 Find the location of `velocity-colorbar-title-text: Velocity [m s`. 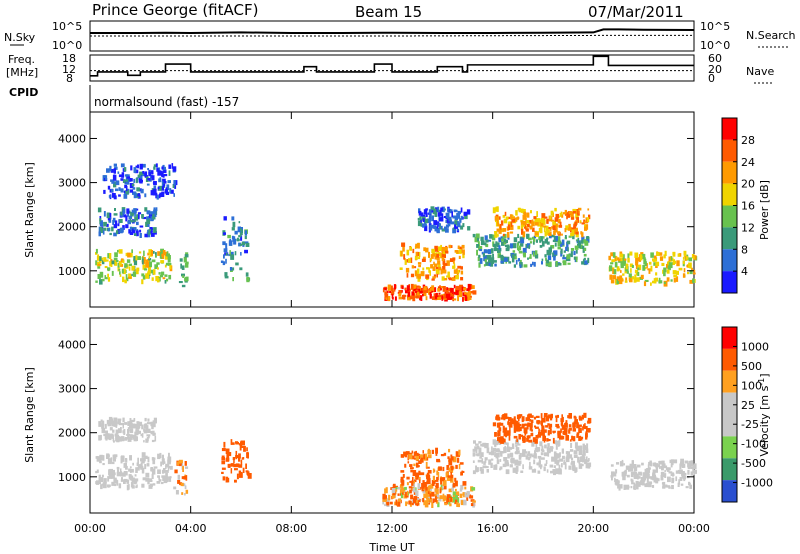

velocity-colorbar-title-text: Velocity [m s is located at coordinates (764, 420).